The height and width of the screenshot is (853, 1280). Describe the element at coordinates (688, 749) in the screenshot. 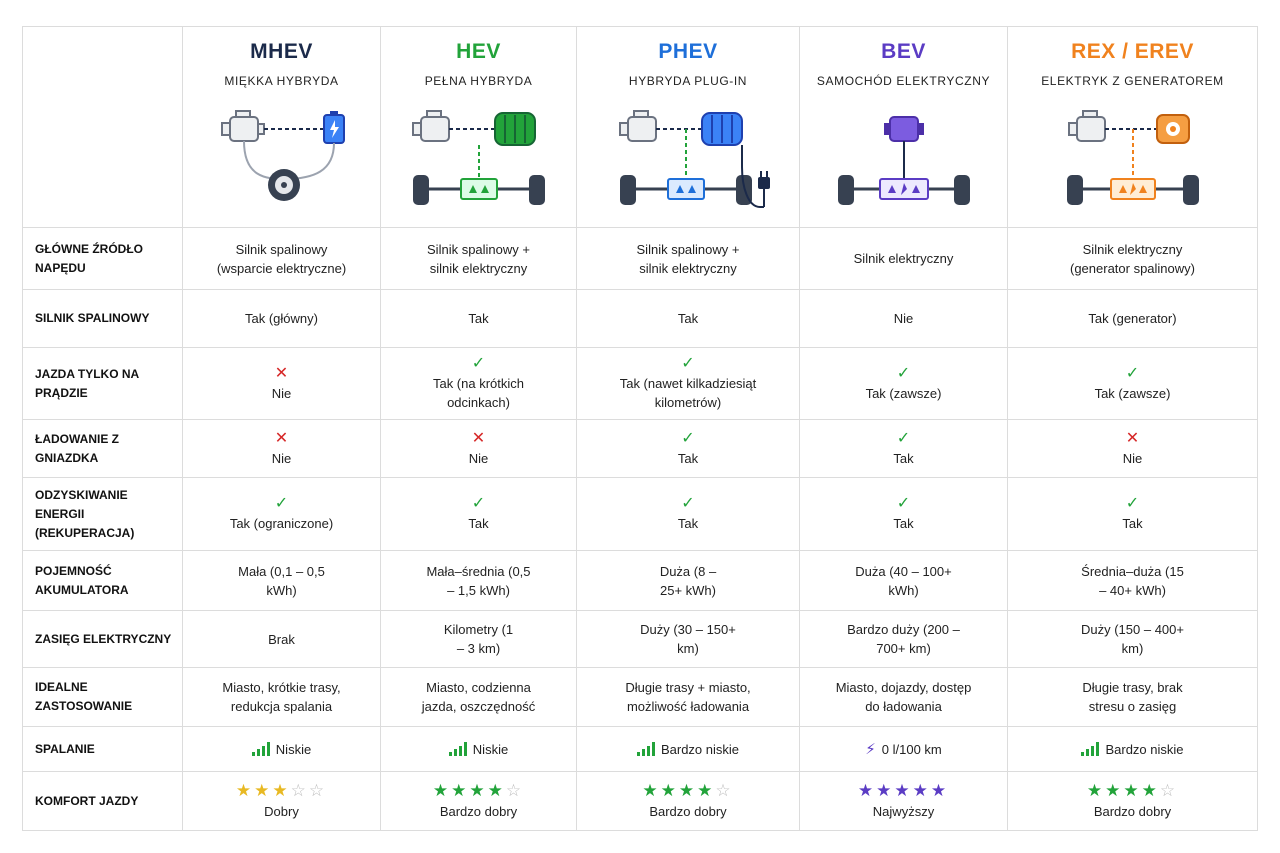

I see `table-cell: Bardzo niskie` at that location.